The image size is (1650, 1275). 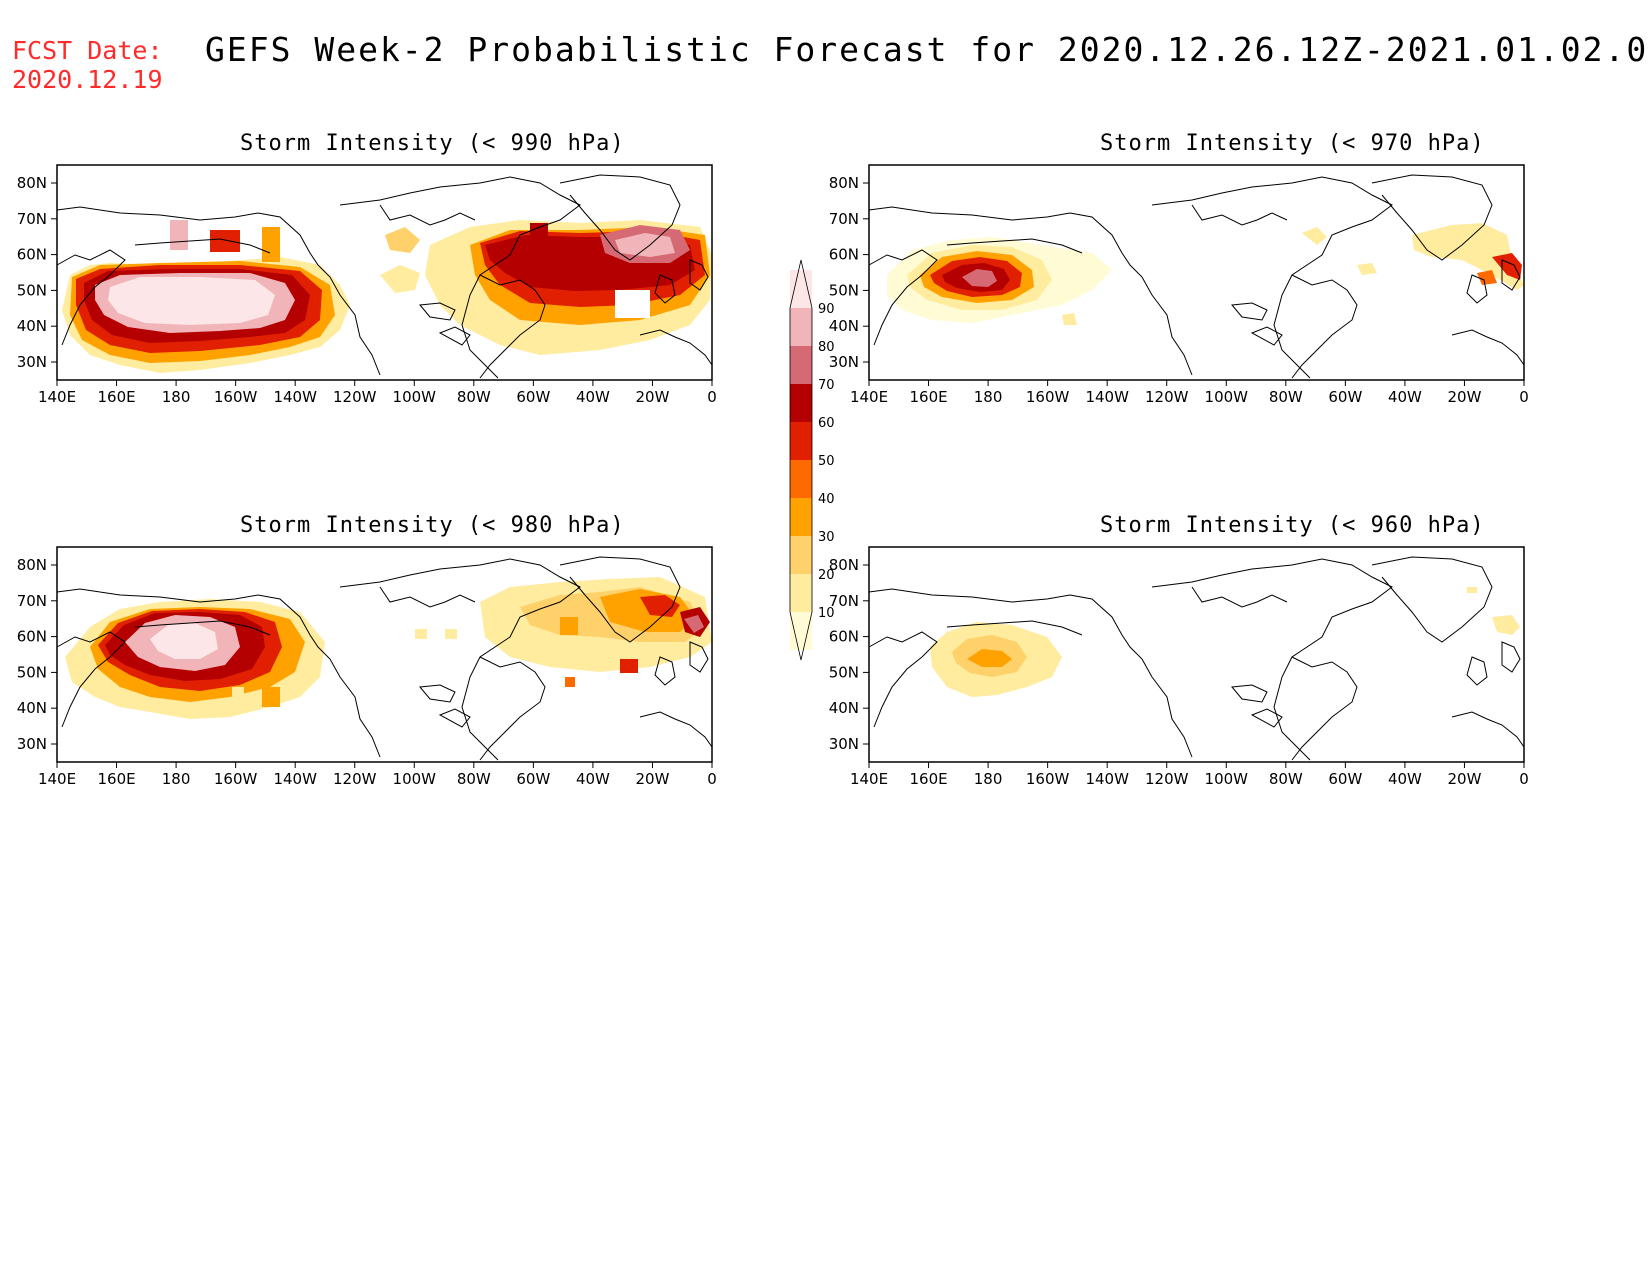 What do you see at coordinates (87, 50) in the screenshot?
I see `forecast-date-label: FCST Date:` at bounding box center [87, 50].